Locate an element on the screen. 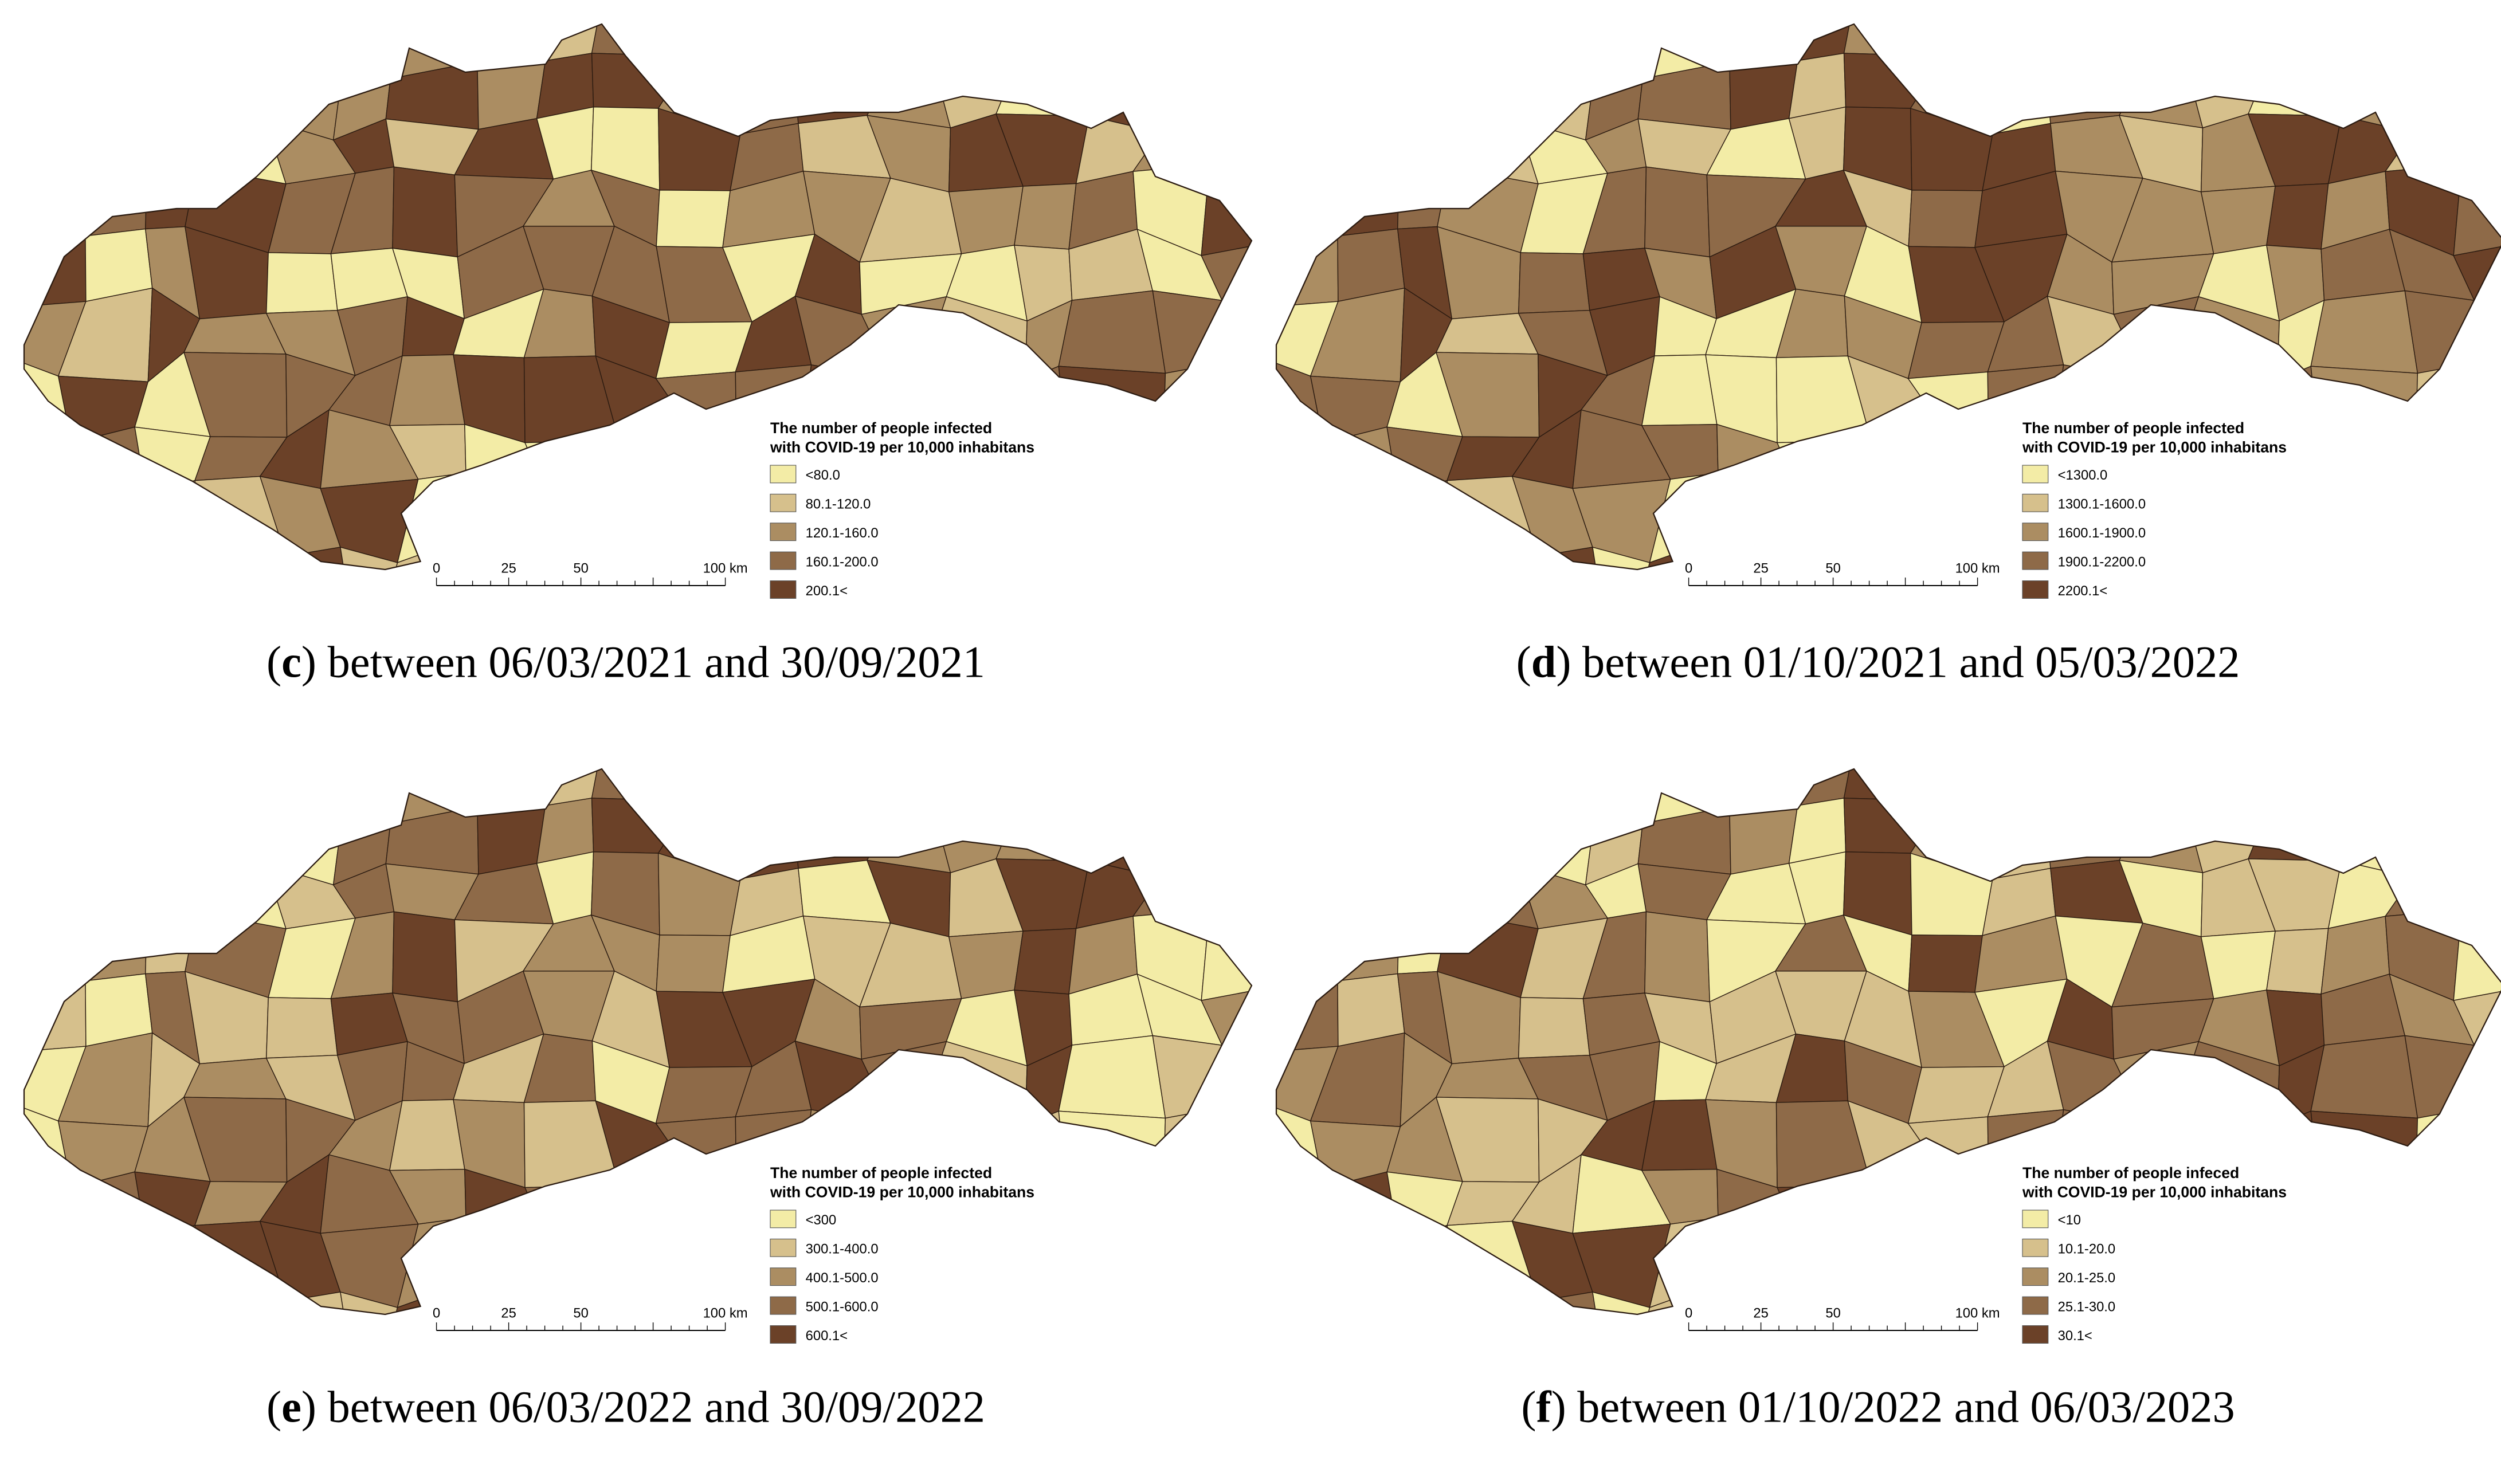  scale-label: 25 is located at coordinates (508, 568).